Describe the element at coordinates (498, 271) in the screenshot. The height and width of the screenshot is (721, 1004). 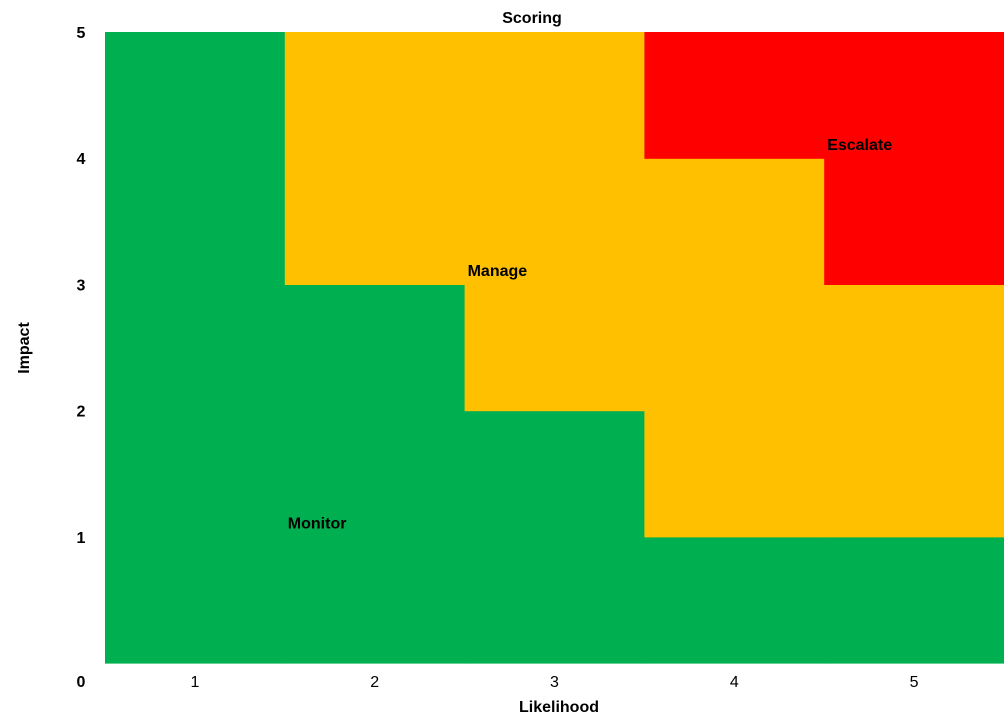
I see `zone-label-manage: Manage` at that location.